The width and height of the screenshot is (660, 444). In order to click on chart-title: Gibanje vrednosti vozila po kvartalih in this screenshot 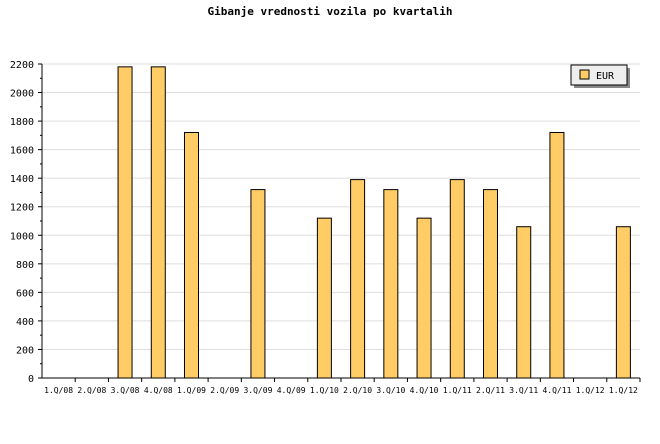, I will do `click(329, 11)`.